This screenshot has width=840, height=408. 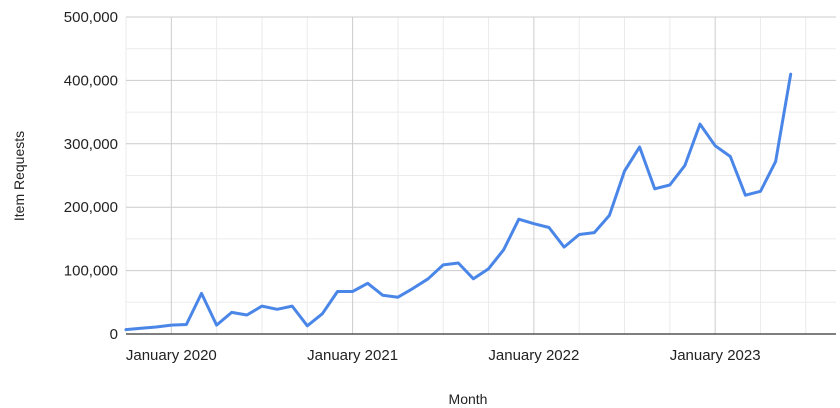 What do you see at coordinates (533, 355) in the screenshot?
I see `x-tick-label: January 2022` at bounding box center [533, 355].